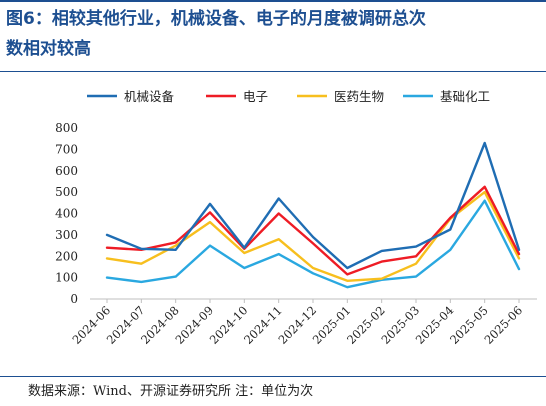 The height and width of the screenshot is (406, 546). Describe the element at coordinates (66, 171) in the screenshot. I see `y-tick-label-6: 600` at that location.